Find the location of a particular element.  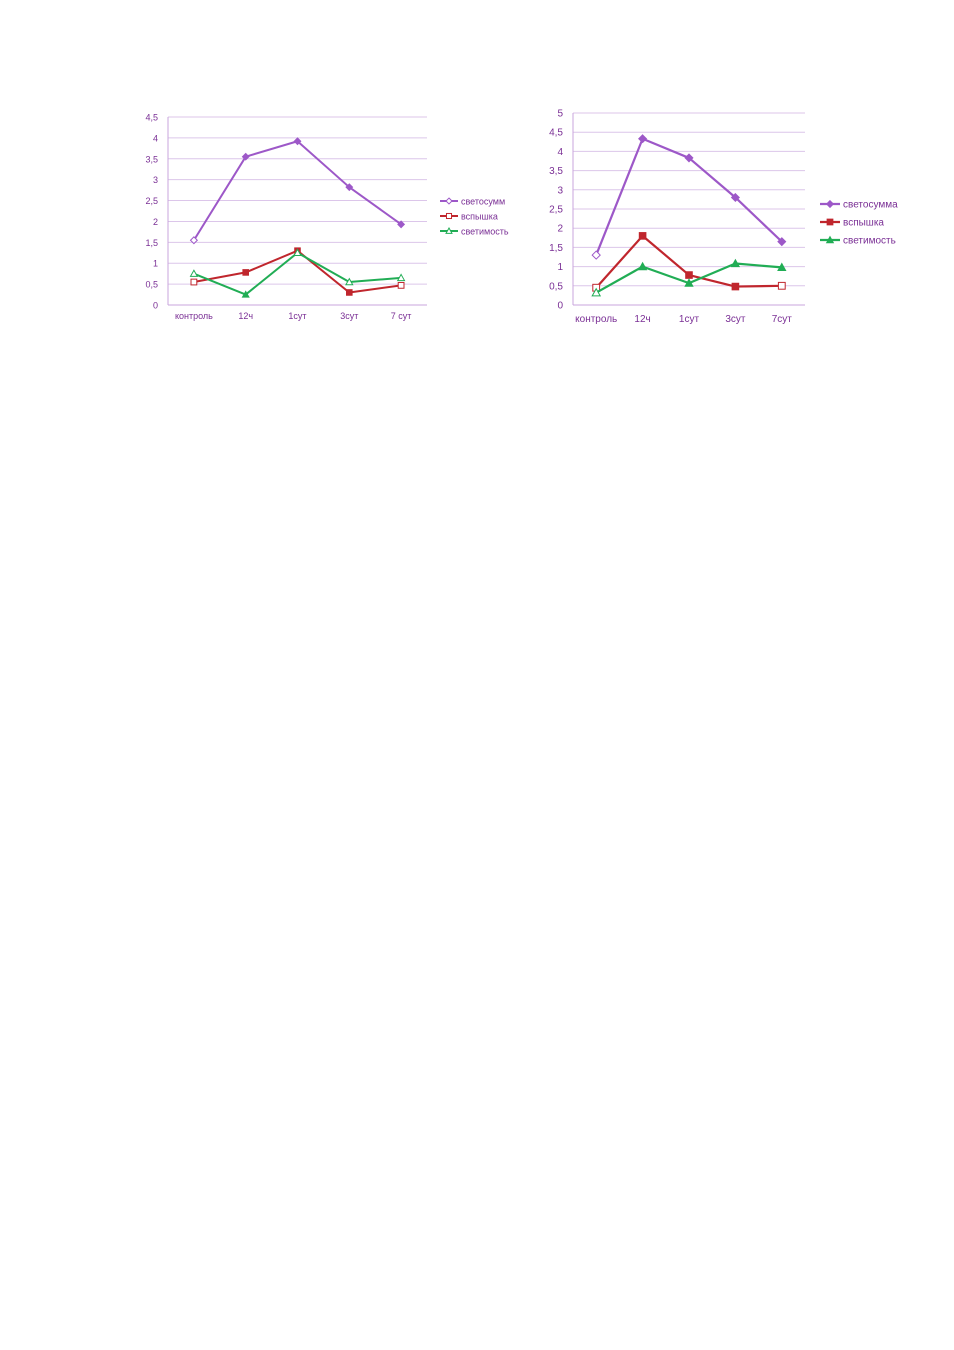

right-y-tick-label: 4,5 is located at coordinates (556, 133).